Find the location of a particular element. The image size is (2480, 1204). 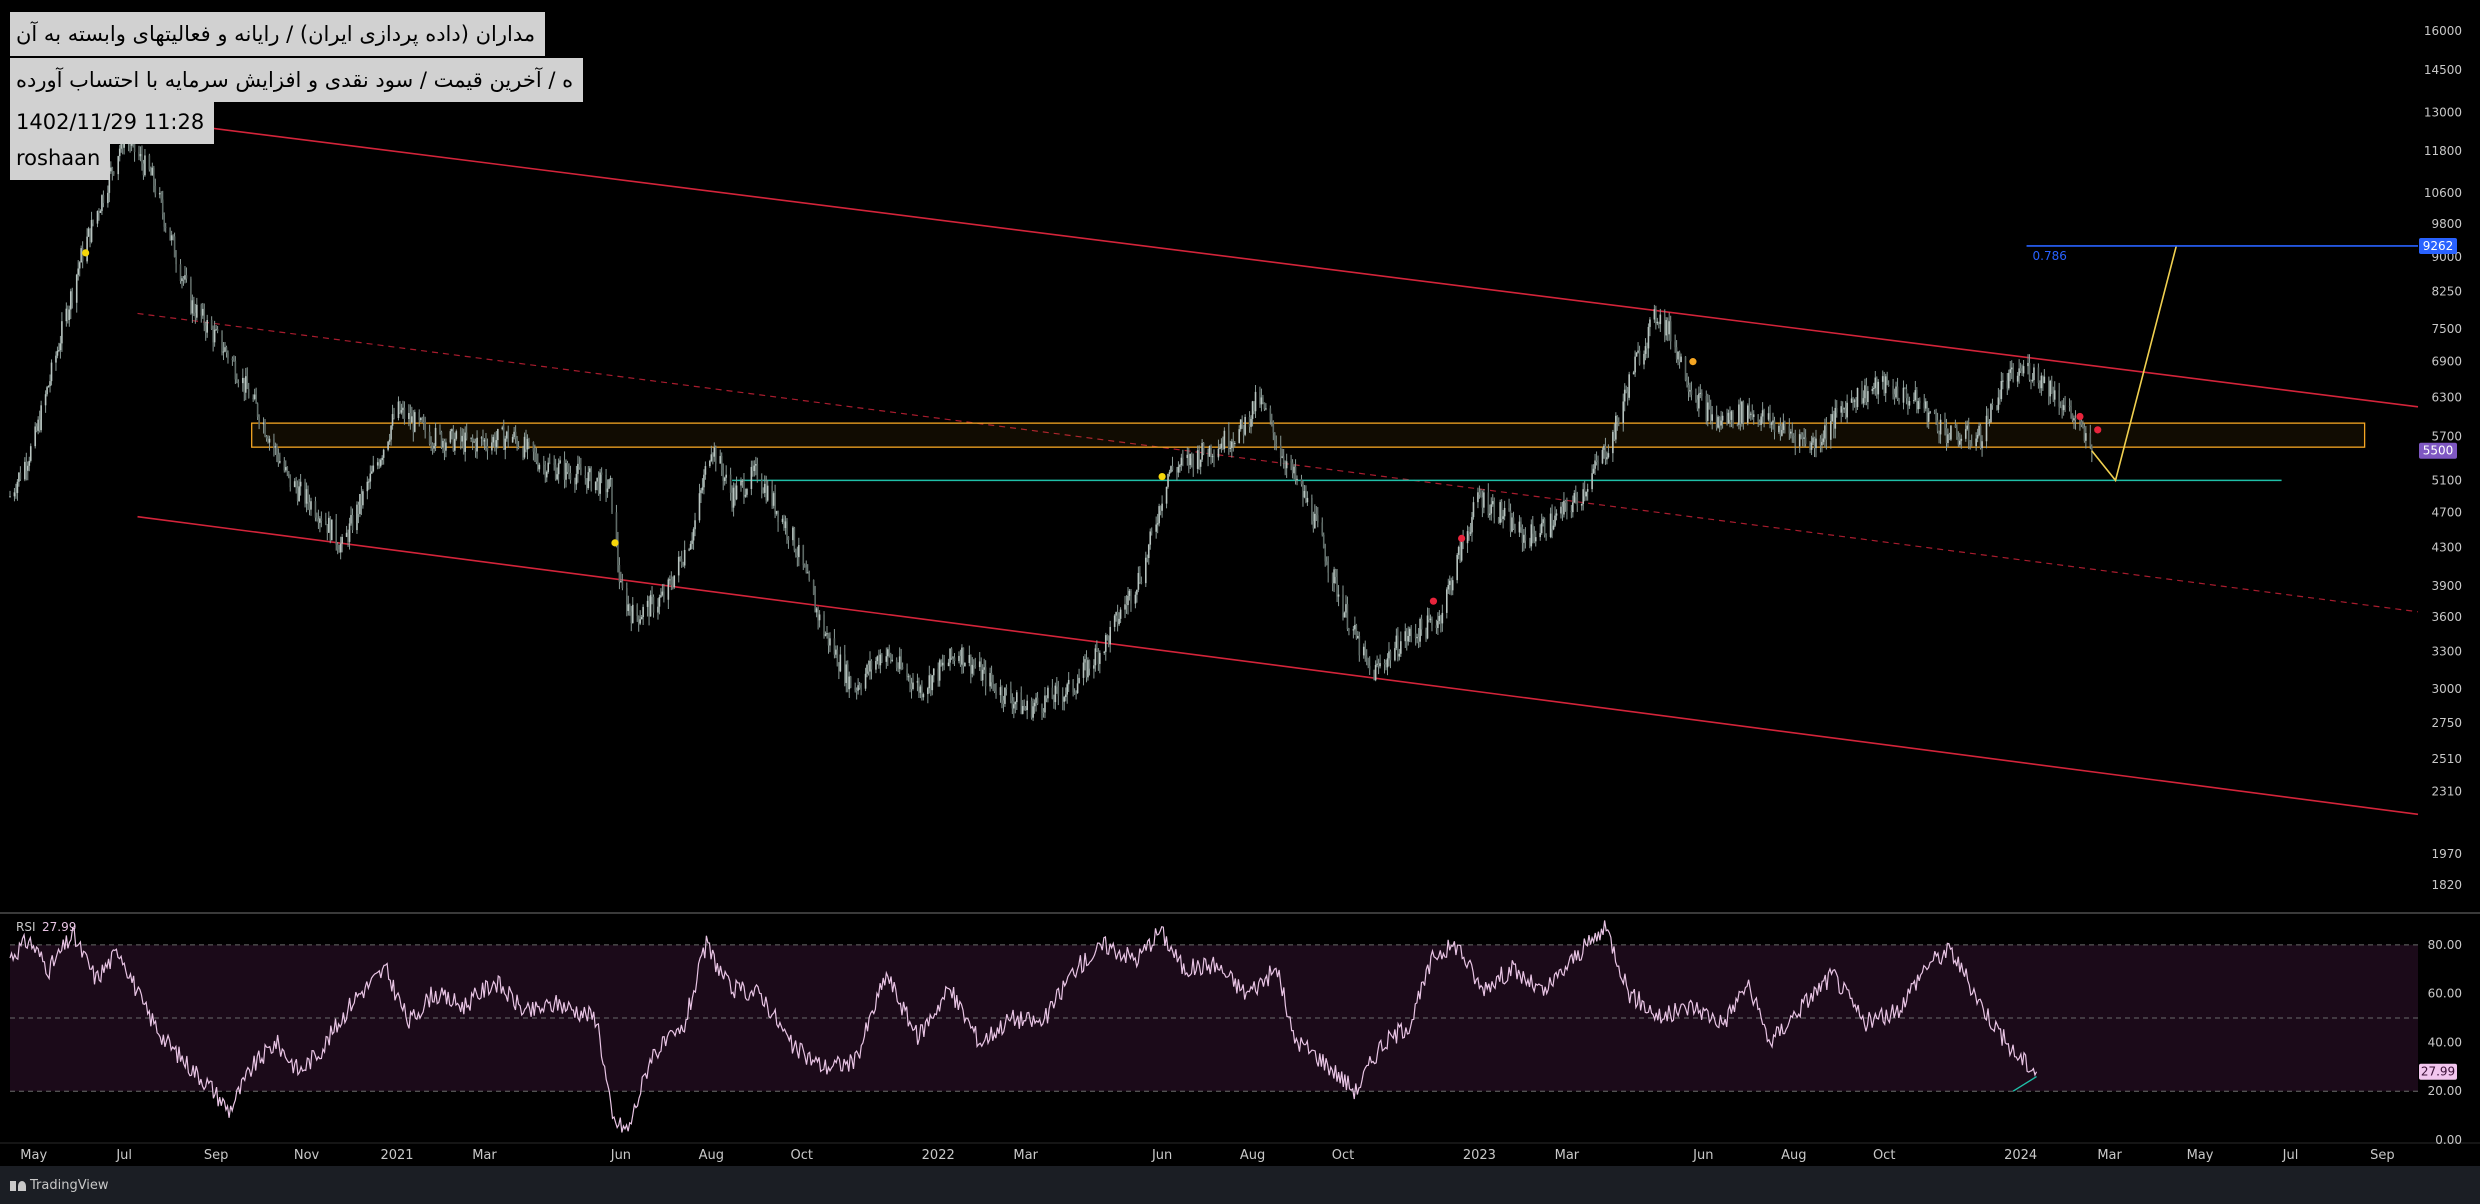

tradingview-brand: TradingView is located at coordinates (59, 1185).